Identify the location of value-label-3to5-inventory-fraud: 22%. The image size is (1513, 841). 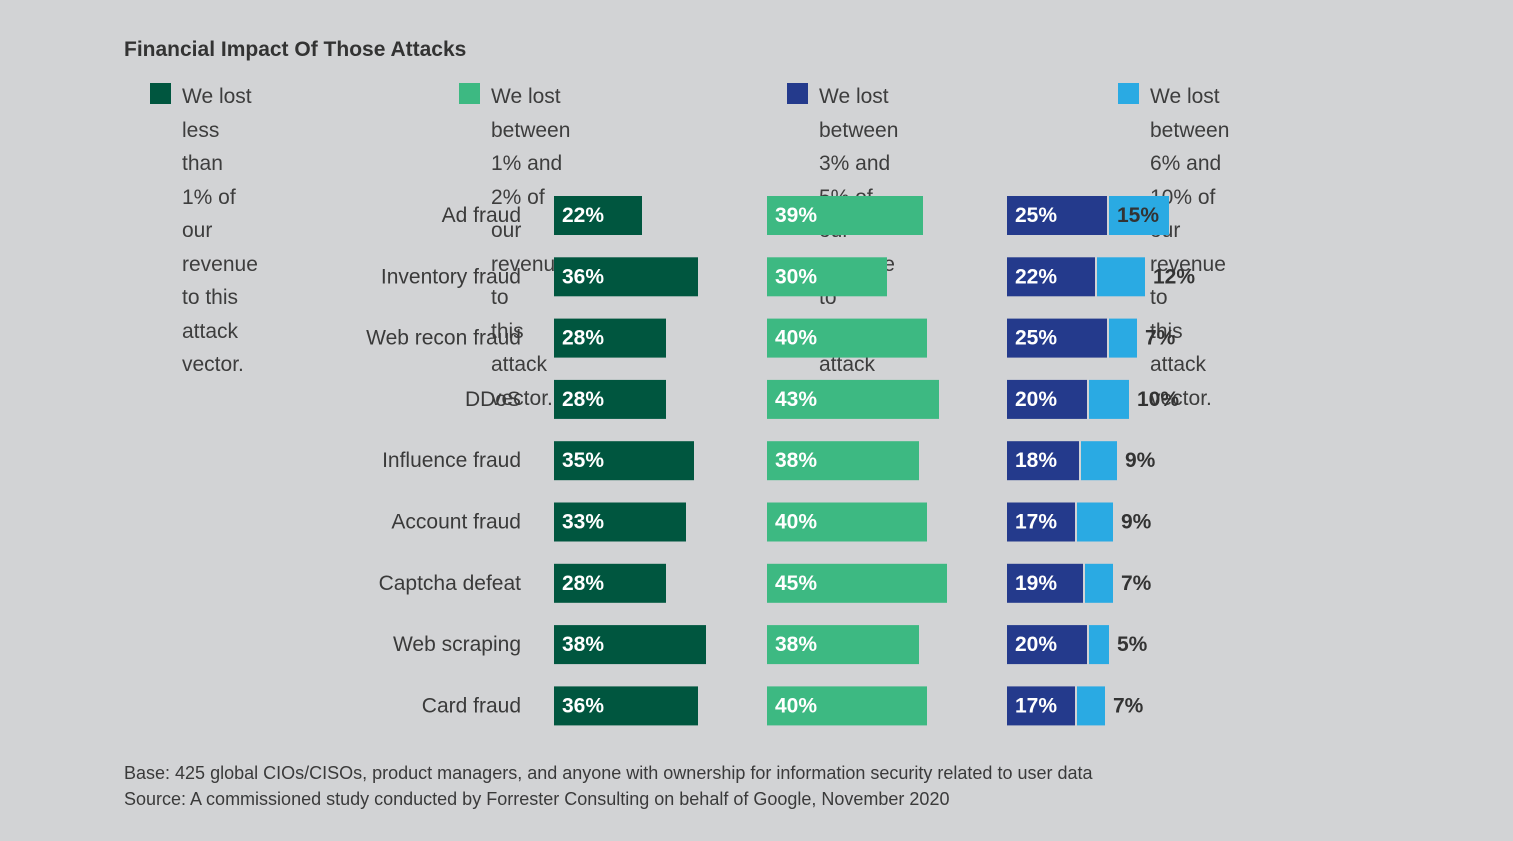
(1036, 276).